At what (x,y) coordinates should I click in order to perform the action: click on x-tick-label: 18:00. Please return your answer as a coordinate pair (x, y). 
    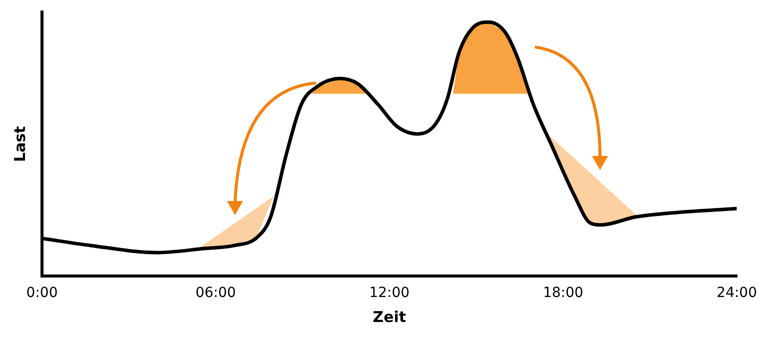
    Looking at the image, I should click on (563, 293).